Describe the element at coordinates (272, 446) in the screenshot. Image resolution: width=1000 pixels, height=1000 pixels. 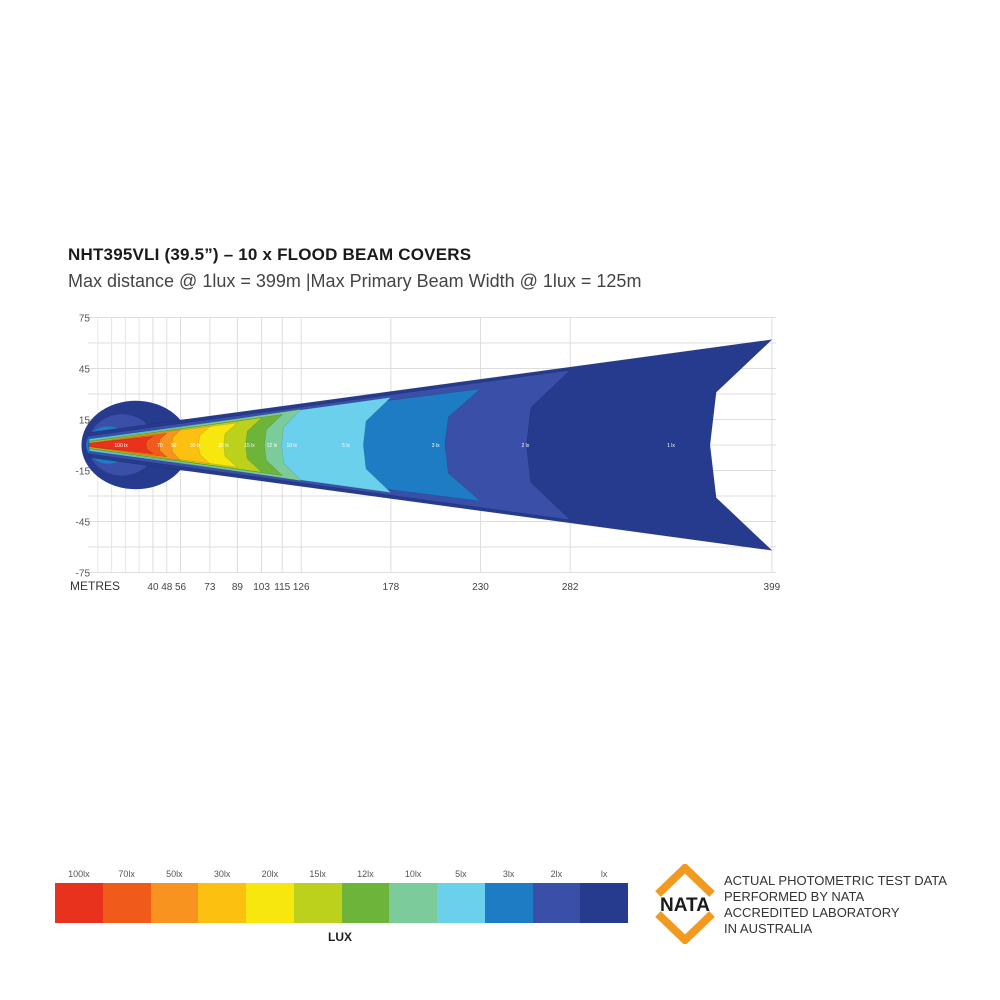
I see `zone-label: 12 lx` at that location.